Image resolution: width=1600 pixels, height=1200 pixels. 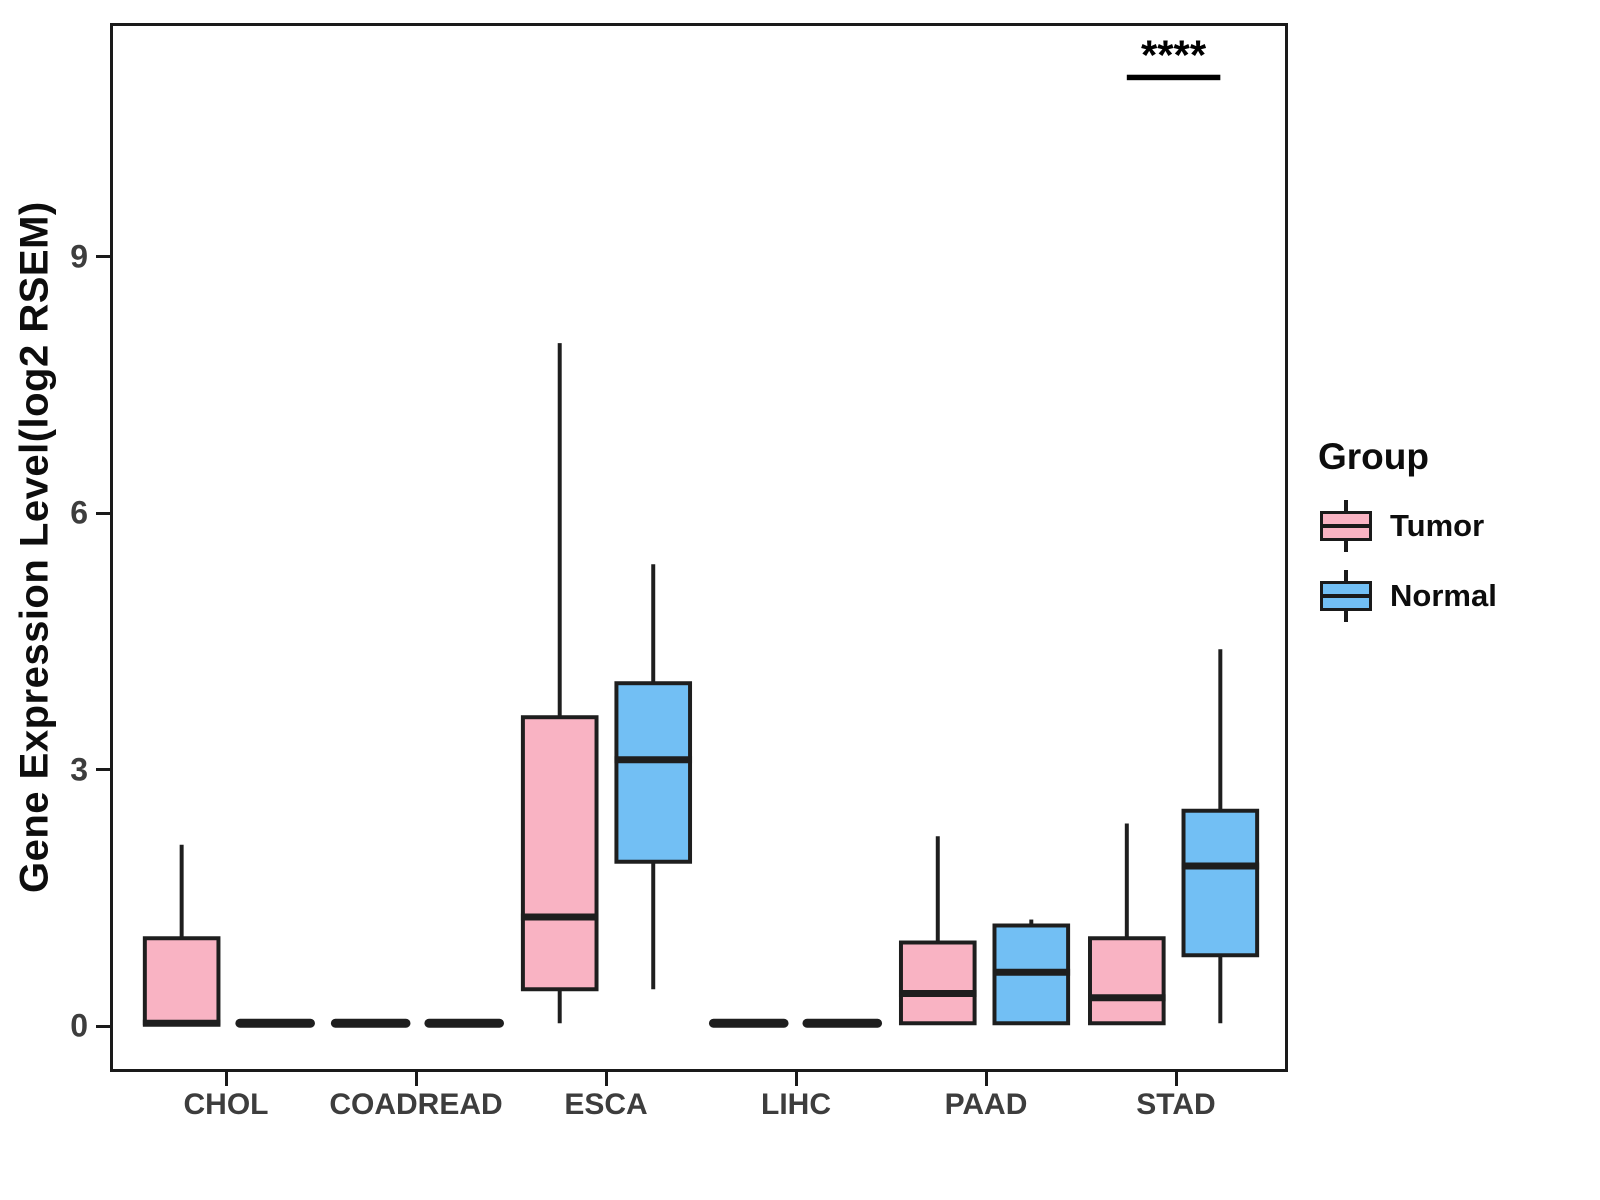 I want to click on x-category-label-paad: PAAD, so click(x=986, y=1104).